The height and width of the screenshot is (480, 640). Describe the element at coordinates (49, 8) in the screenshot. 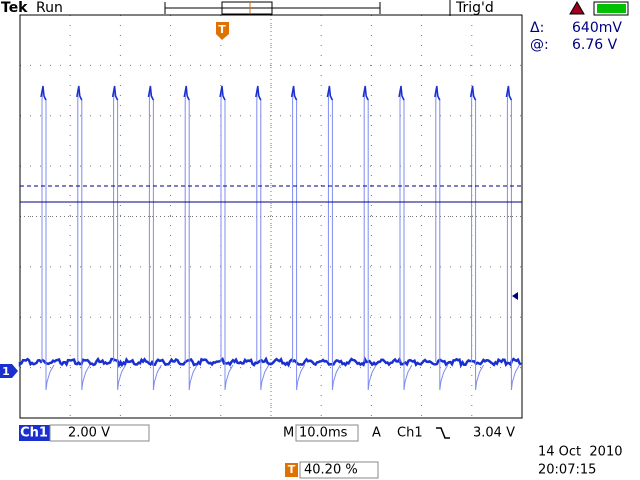

I see `status: Run` at that location.